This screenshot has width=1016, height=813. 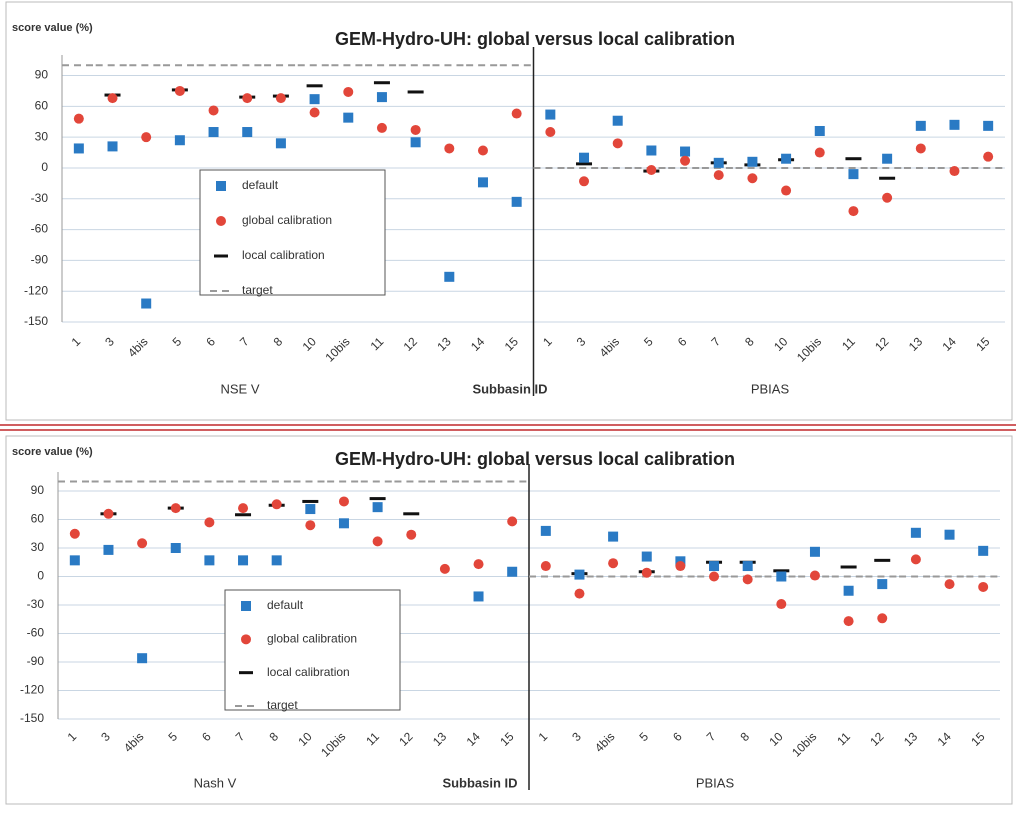 I want to click on legend-label: target, so click(x=257, y=290).